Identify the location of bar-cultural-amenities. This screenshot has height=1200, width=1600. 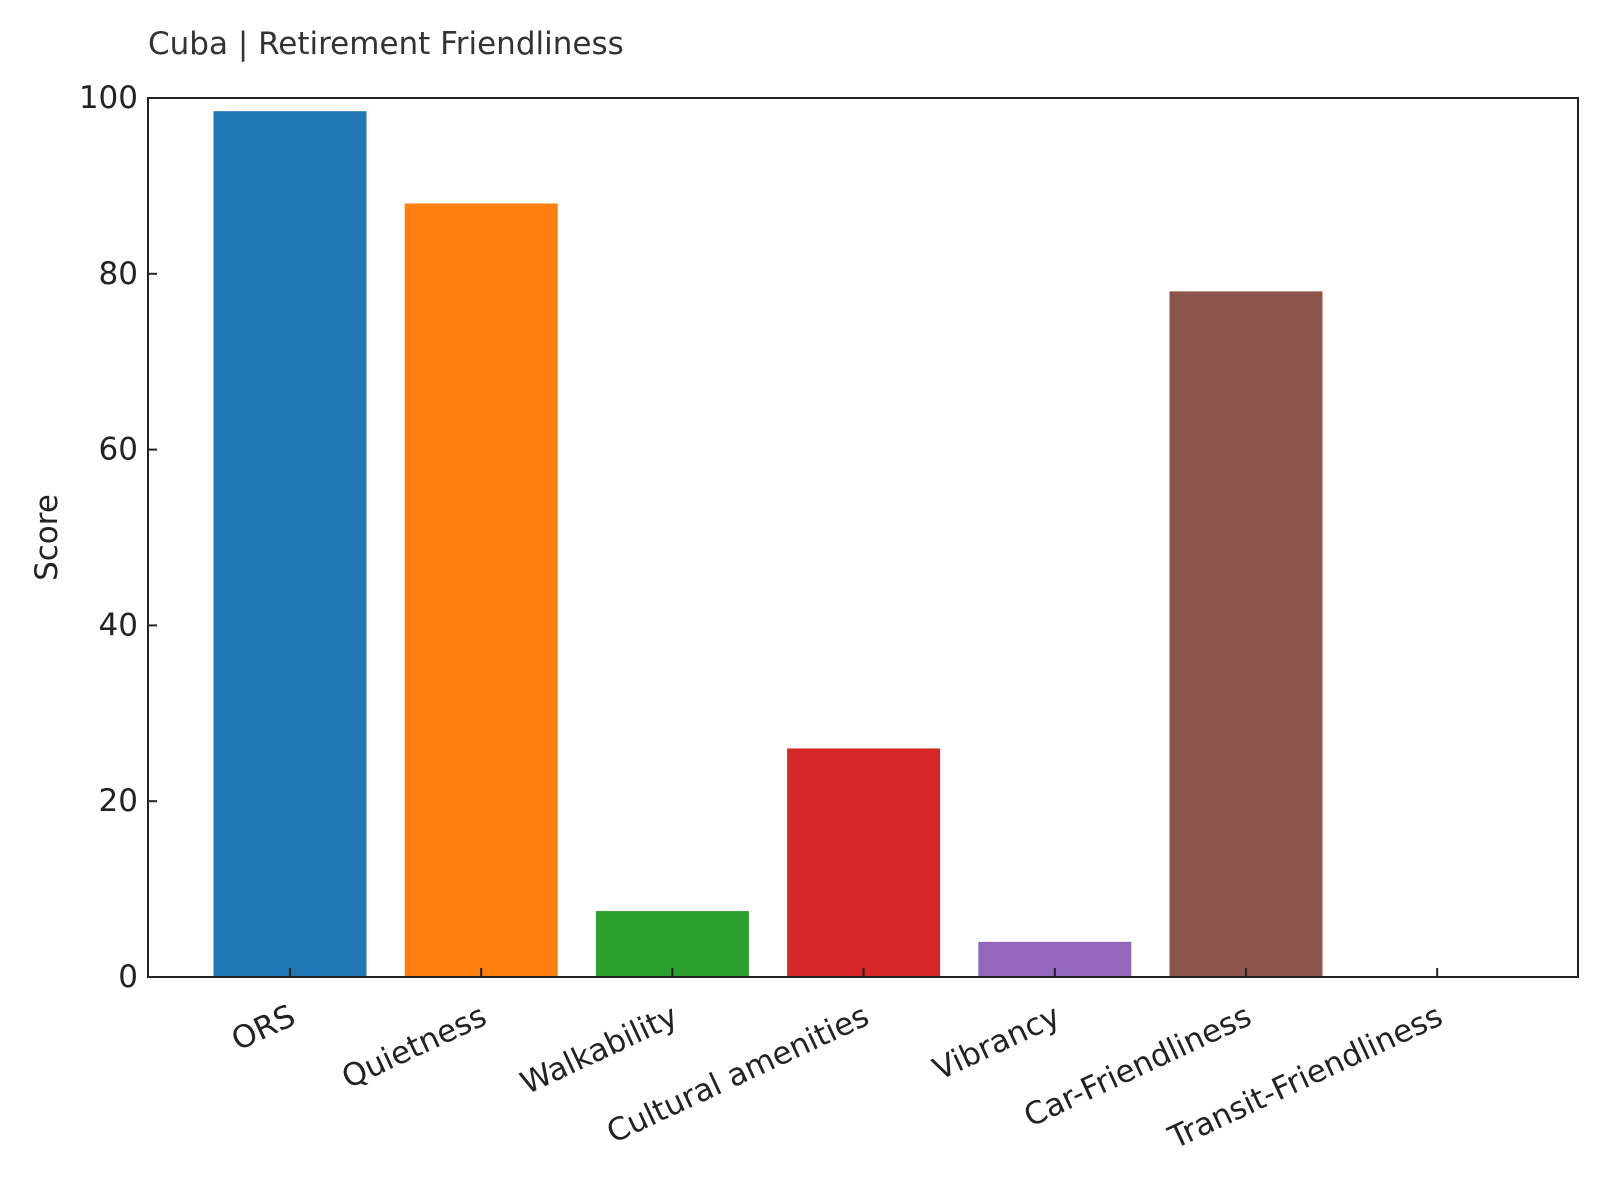
(864, 862).